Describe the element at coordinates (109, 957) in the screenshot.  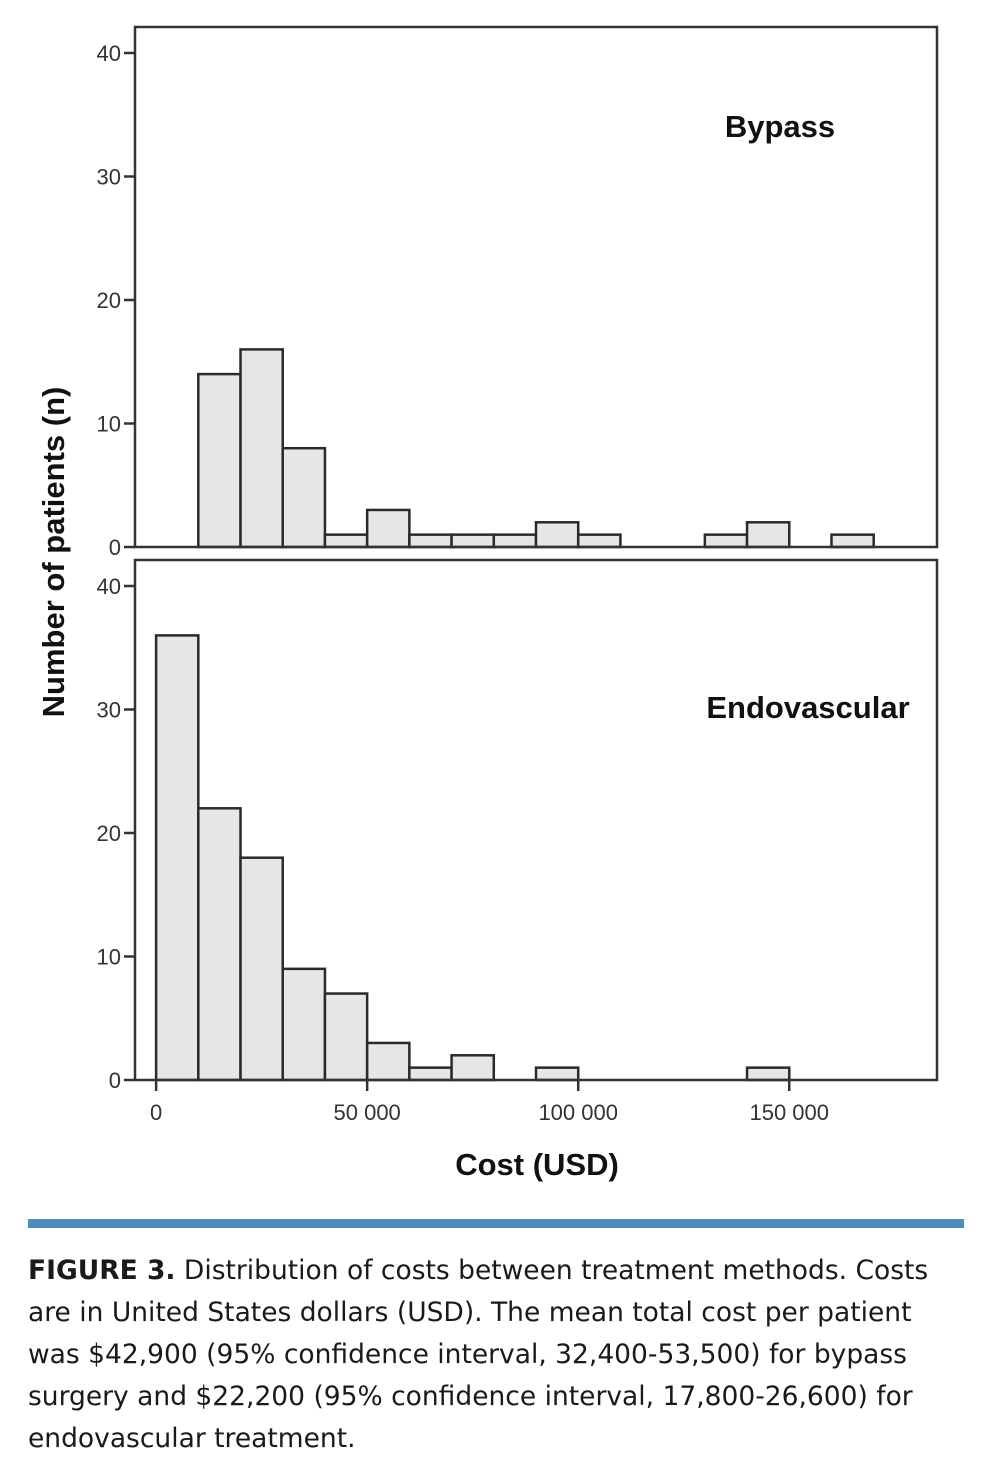
I see `y-tick-label-endovascular: 10` at that location.